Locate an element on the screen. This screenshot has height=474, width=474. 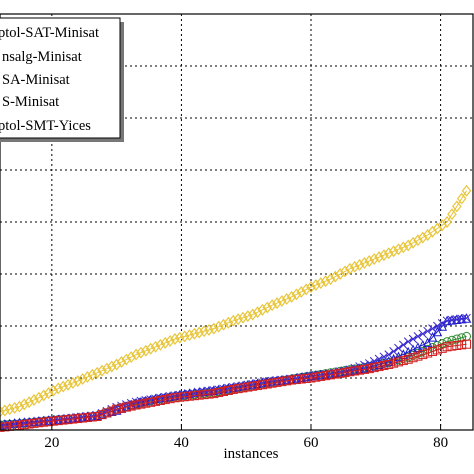
legend-box is located at coordinates (60, 78).